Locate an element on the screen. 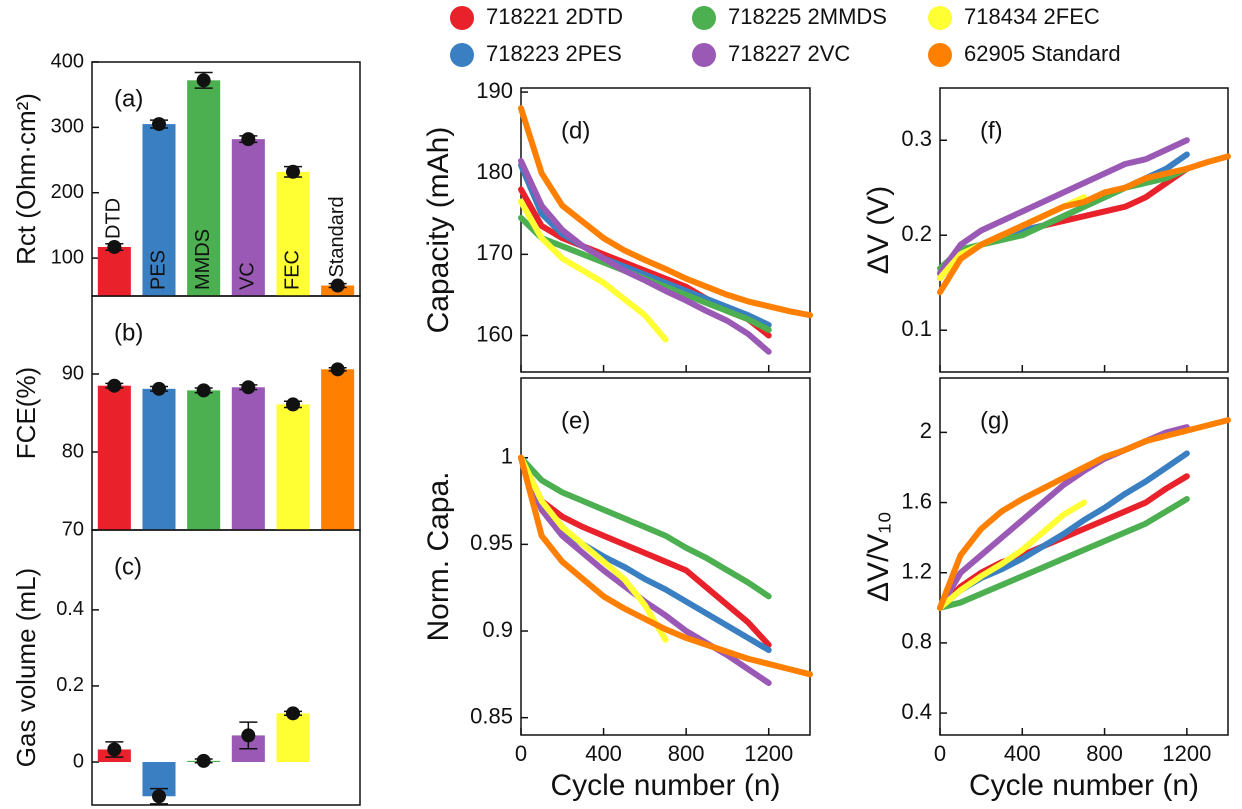 The image size is (1242, 809). y-tick-label: 0.1 is located at coordinates (916, 328).